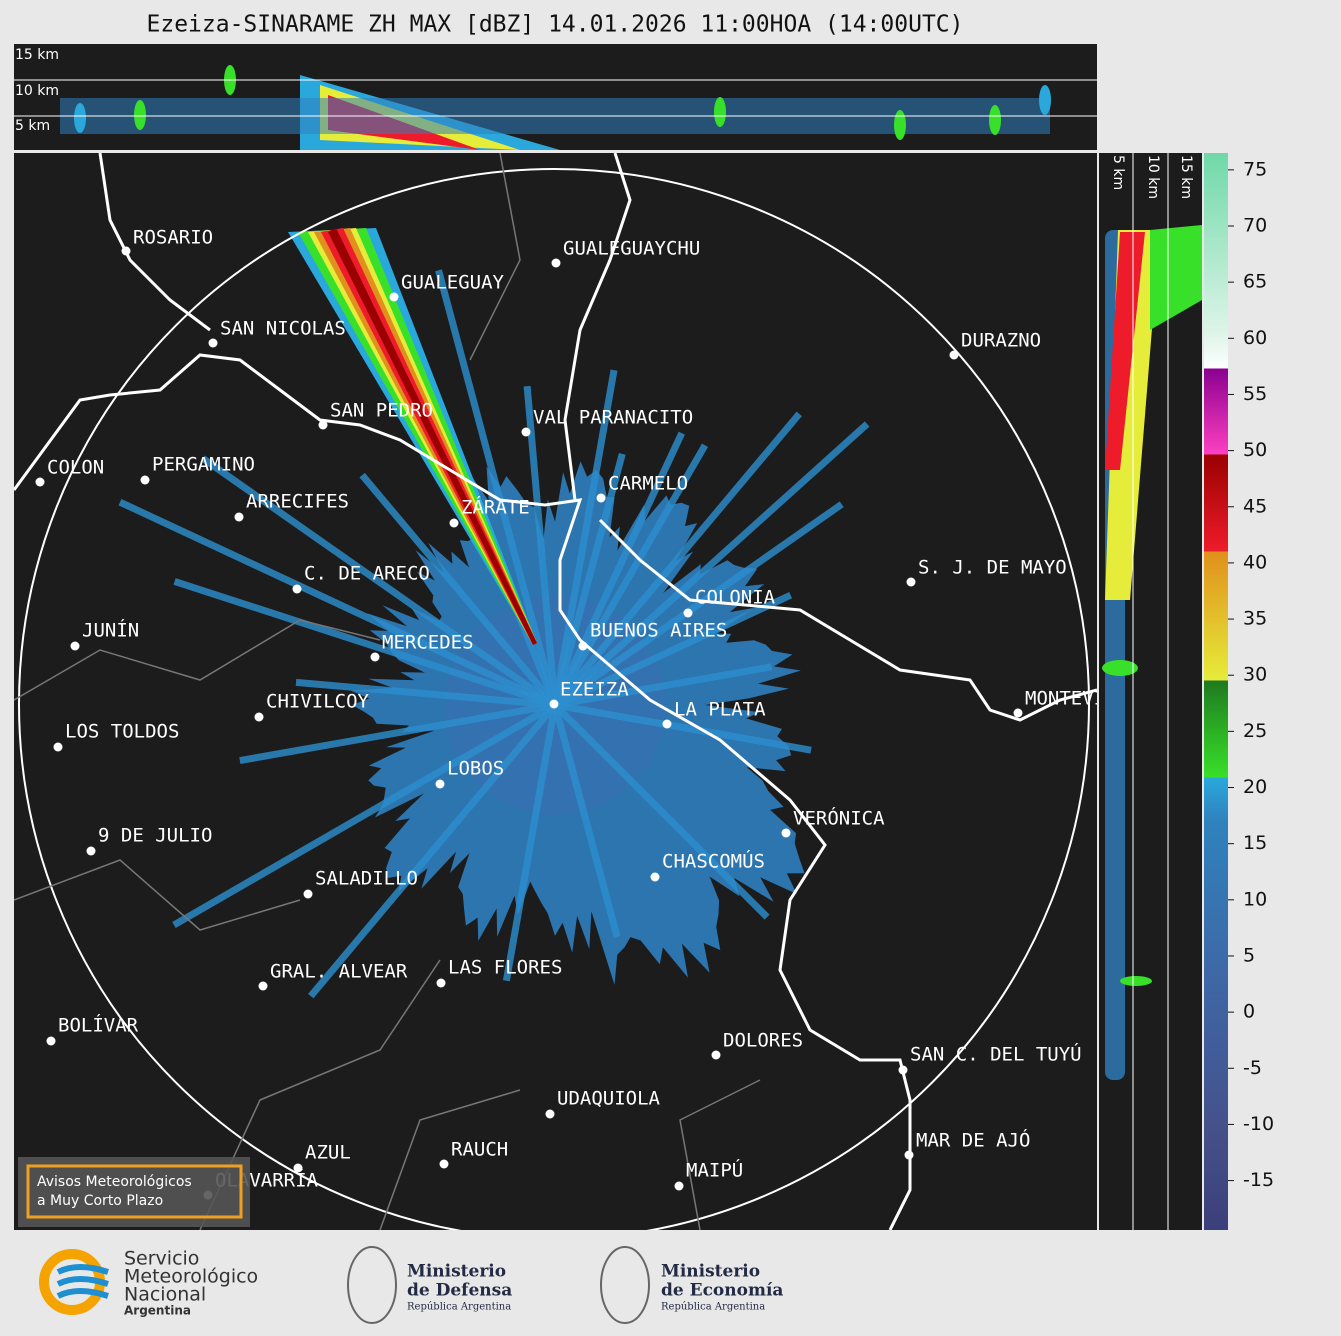 The width and height of the screenshot is (1341, 1336). I want to click on logo-text: Servicio, so click(161, 1259).